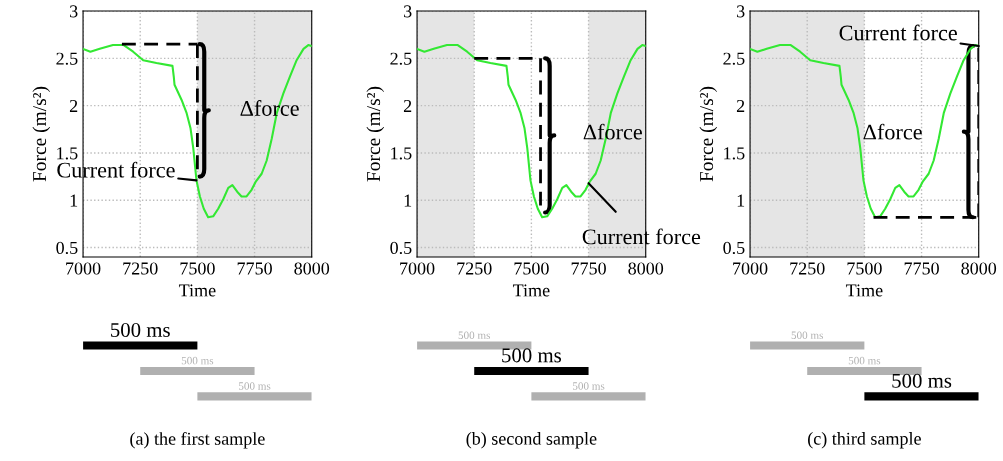 This screenshot has width=1003, height=461. Describe the element at coordinates (892, 131) in the screenshot. I see `annotation: Δforce` at that location.